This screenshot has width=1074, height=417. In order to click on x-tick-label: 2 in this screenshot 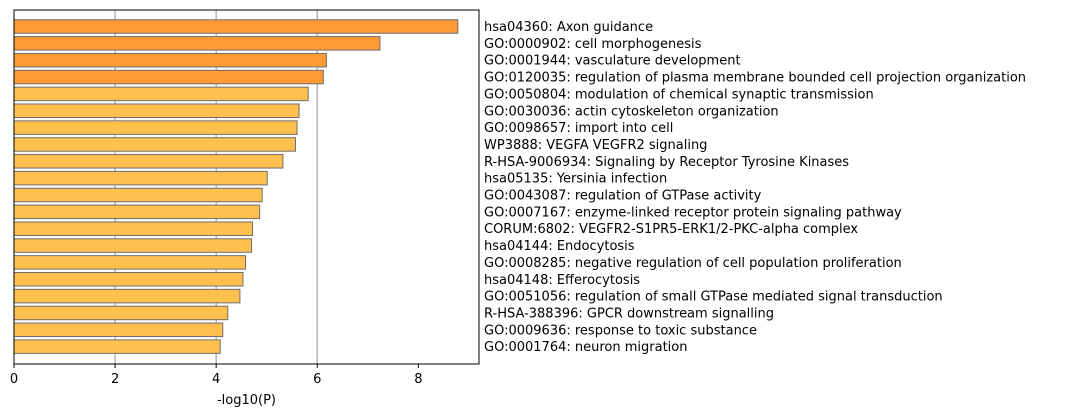, I will do `click(115, 379)`.